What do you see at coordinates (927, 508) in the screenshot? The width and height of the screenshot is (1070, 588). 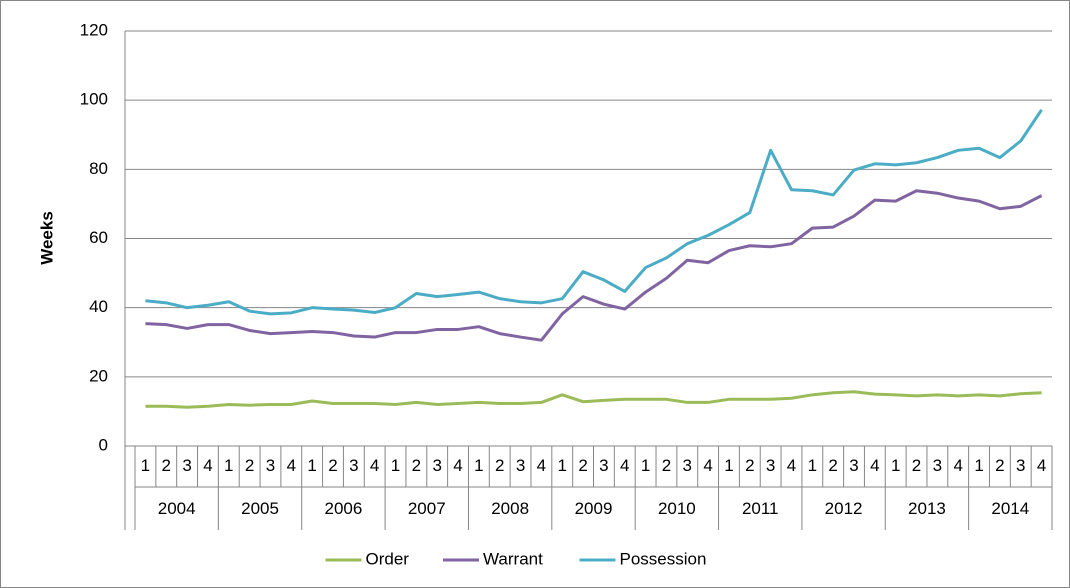 I see `x-group-label: 2013` at bounding box center [927, 508].